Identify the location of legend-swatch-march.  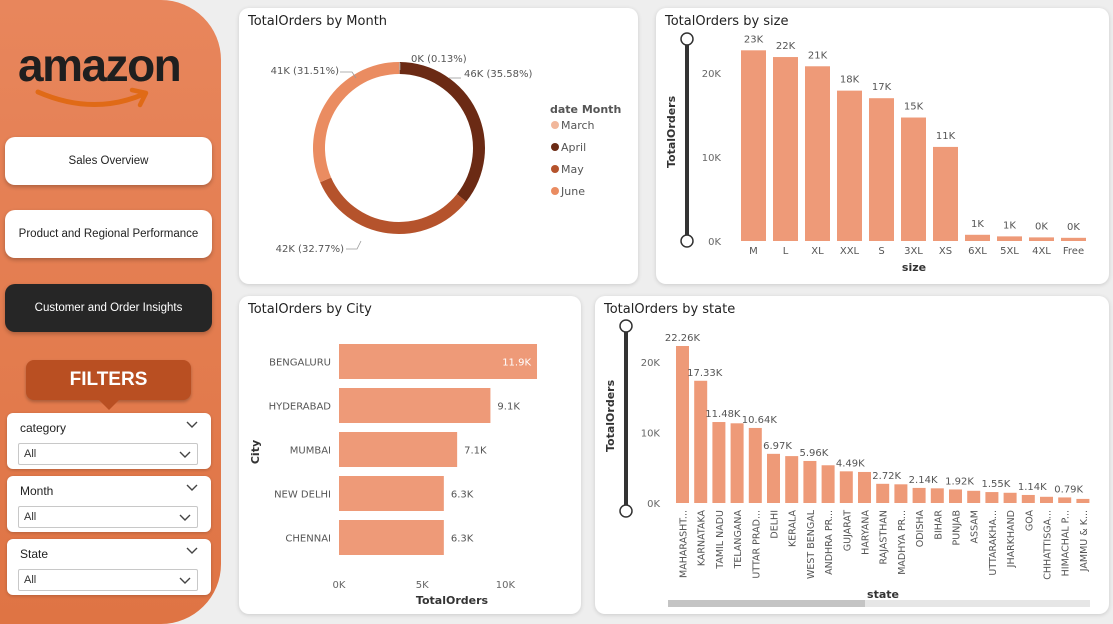
(555, 125).